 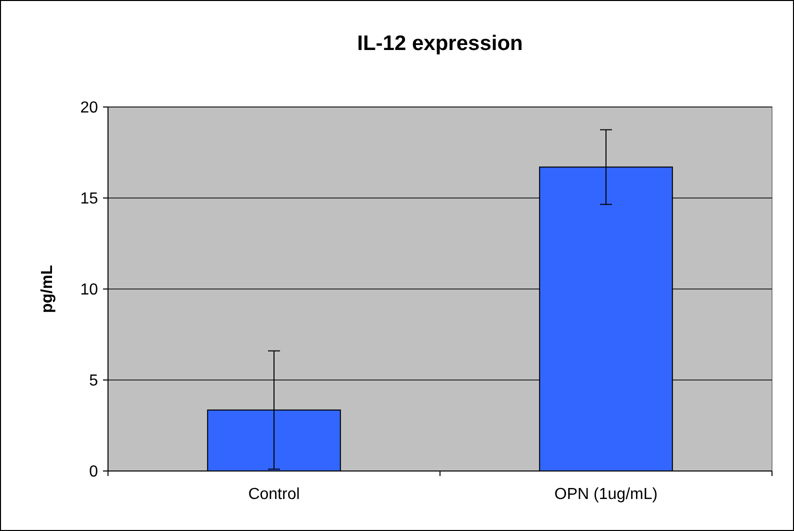 I want to click on x-tick-label: OPN (1ug/mL), so click(x=606, y=494).